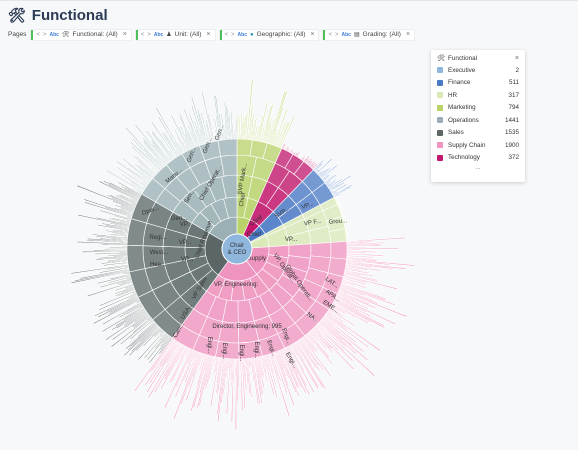  Describe the element at coordinates (247, 327) in the screenshot. I see `segment-label: Director, Engineering: 995` at that location.